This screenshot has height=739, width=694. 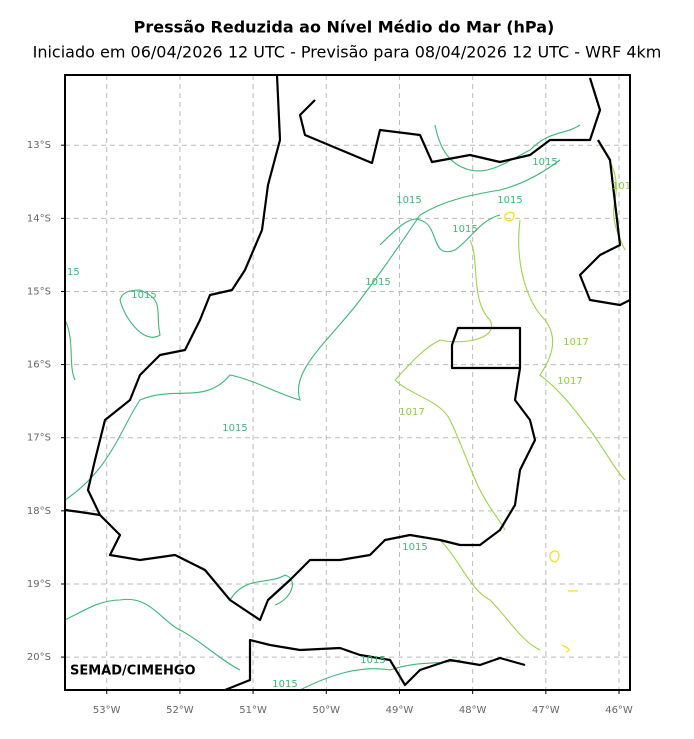 What do you see at coordinates (486, 348) in the screenshot?
I see `district-border` at bounding box center [486, 348].